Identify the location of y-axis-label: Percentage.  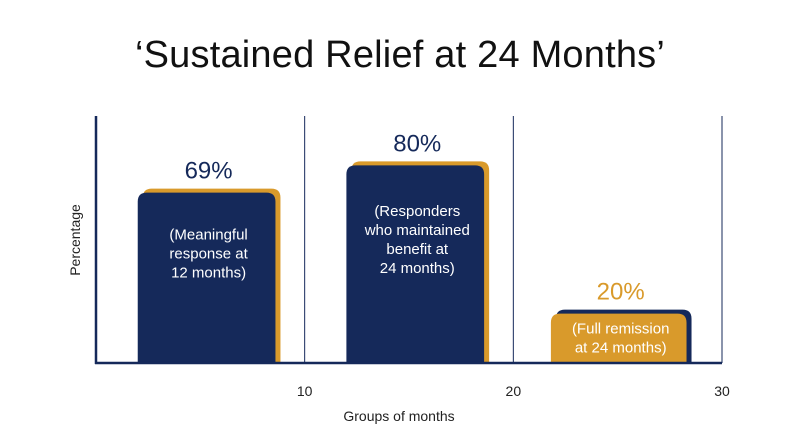
(75, 240).